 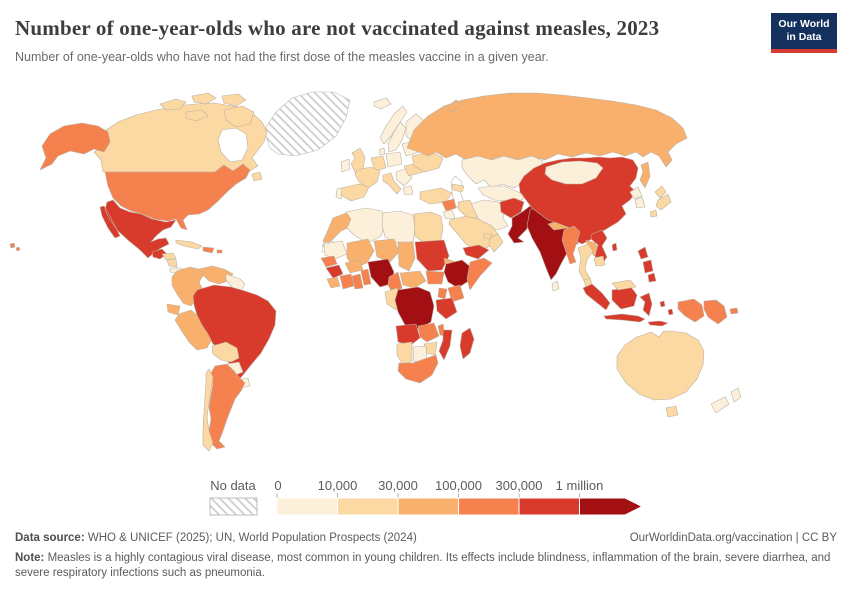 I want to click on region-russia, so click(x=547, y=140).